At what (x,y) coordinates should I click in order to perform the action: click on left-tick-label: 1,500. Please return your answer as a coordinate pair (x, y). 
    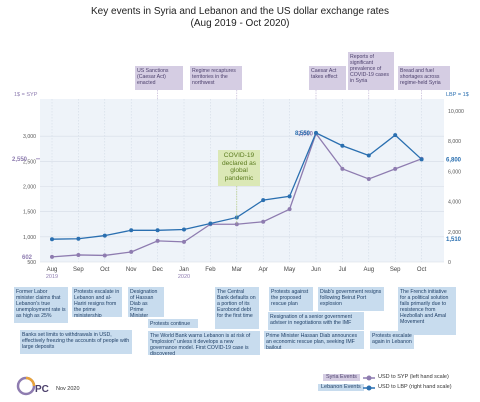
    Looking at the image, I should click on (29, 213).